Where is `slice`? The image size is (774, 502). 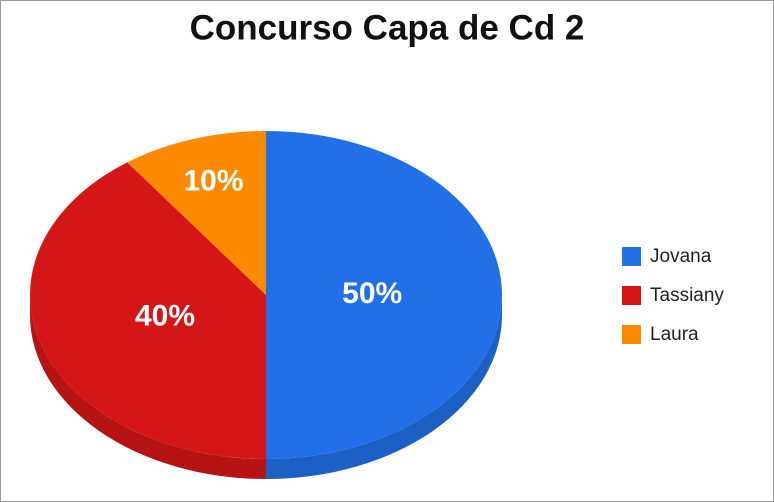
slice is located at coordinates (196, 213).